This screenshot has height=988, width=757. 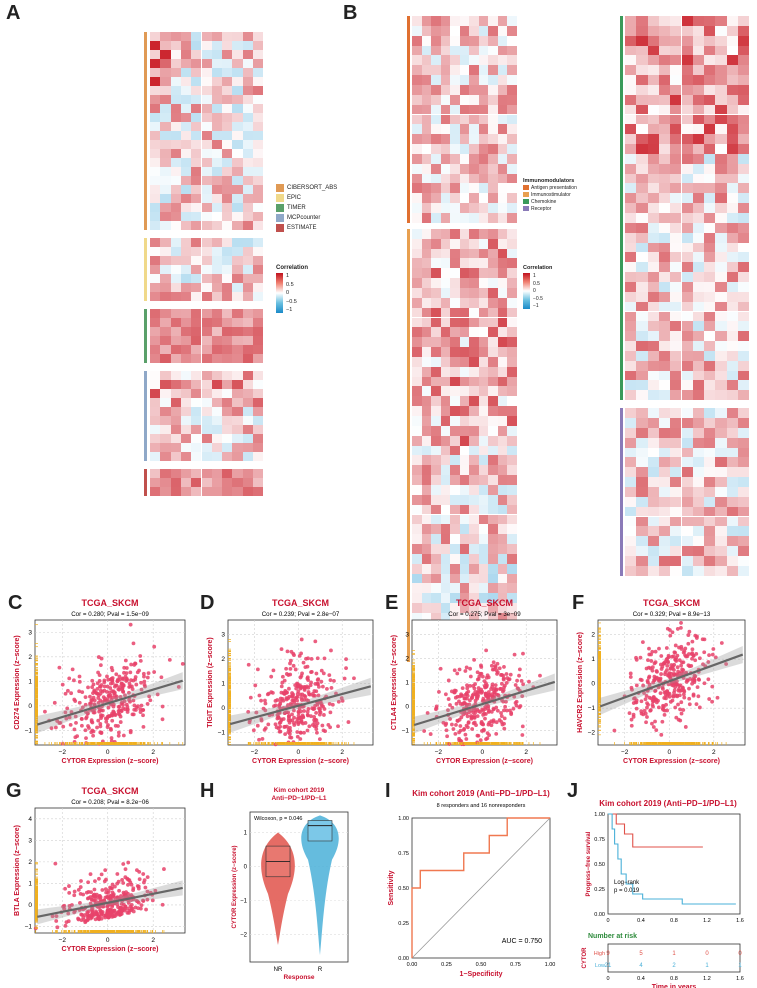 I want to click on legend-item: ESTIMATE, so click(x=306, y=228).